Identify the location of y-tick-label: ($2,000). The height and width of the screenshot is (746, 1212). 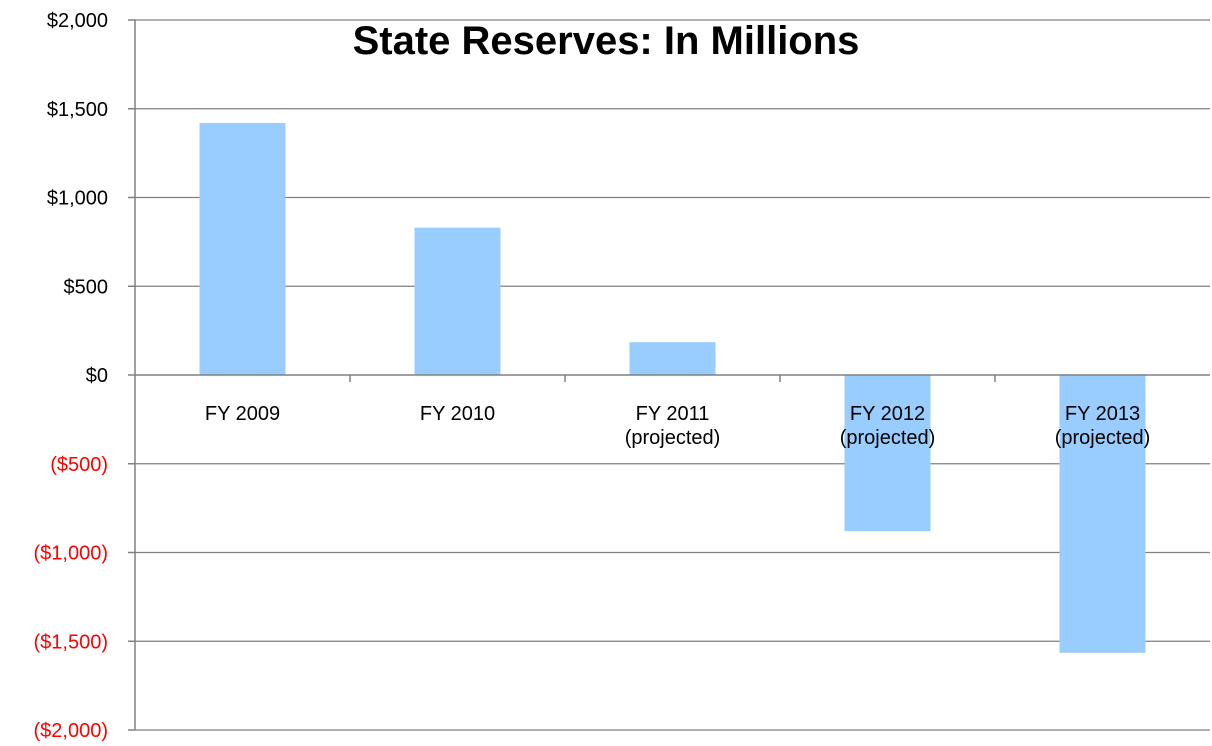
(71, 731).